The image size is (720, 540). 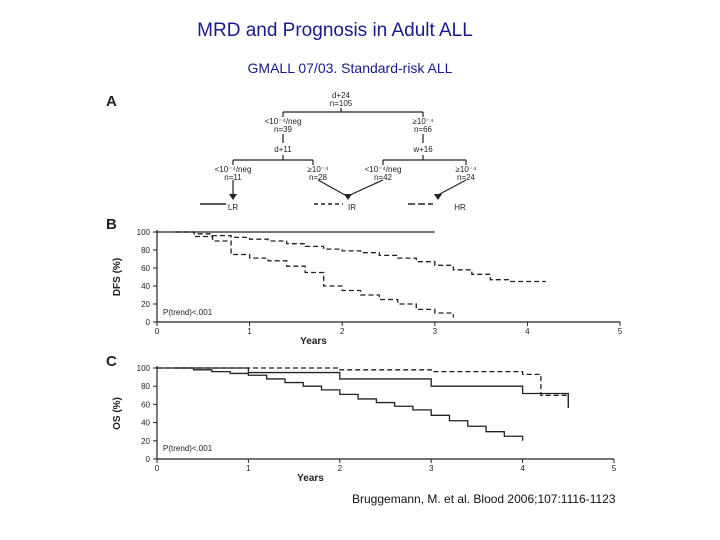 I want to click on node-l2-right-head: w+16, so click(x=422, y=149).